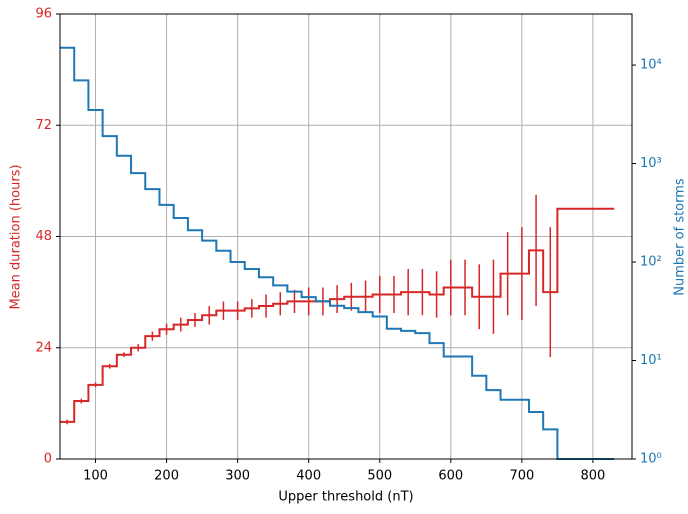 Image resolution: width=688 pixels, height=514 pixels. I want to click on y-tick-label: 48, so click(43, 236).